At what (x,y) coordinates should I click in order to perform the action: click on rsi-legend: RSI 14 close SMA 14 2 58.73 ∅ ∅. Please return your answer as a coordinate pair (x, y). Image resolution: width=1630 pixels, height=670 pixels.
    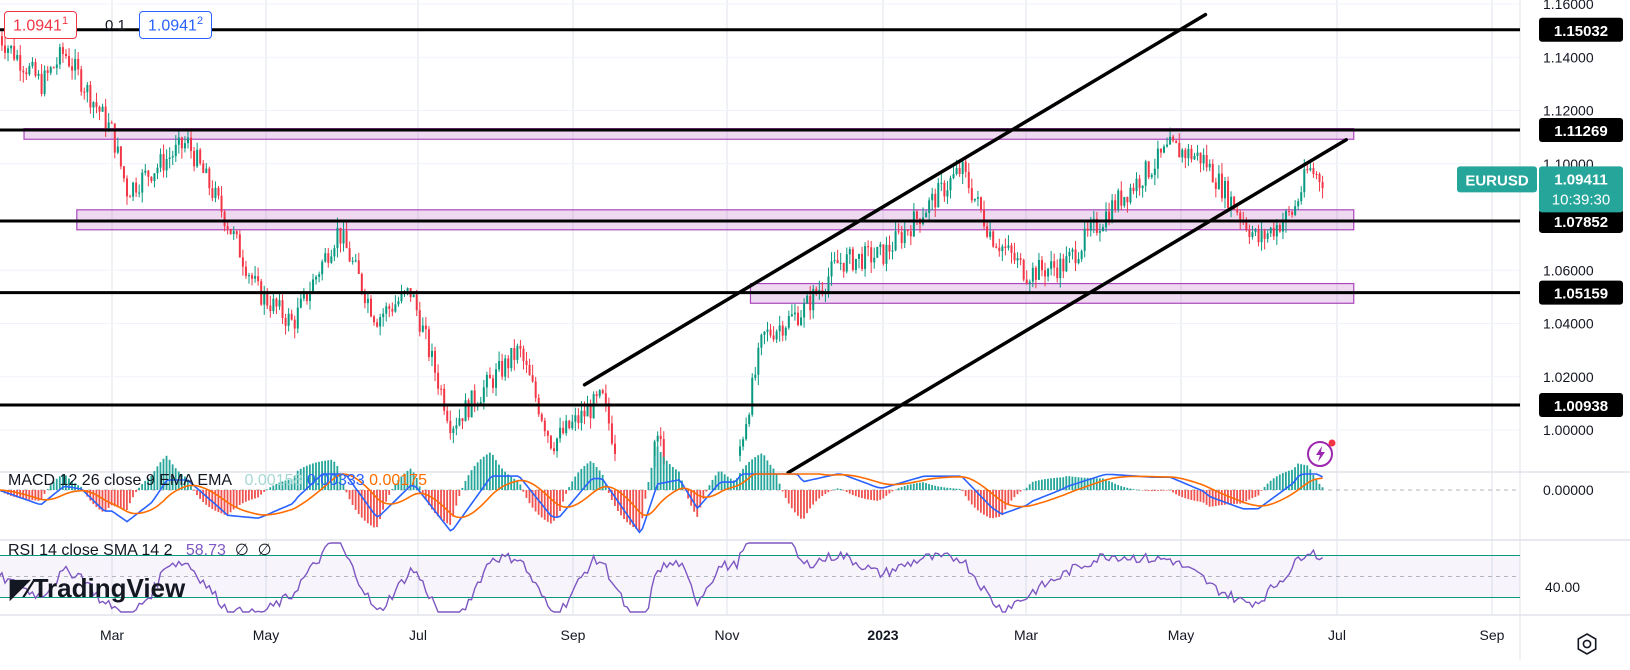
    Looking at the image, I should click on (140, 550).